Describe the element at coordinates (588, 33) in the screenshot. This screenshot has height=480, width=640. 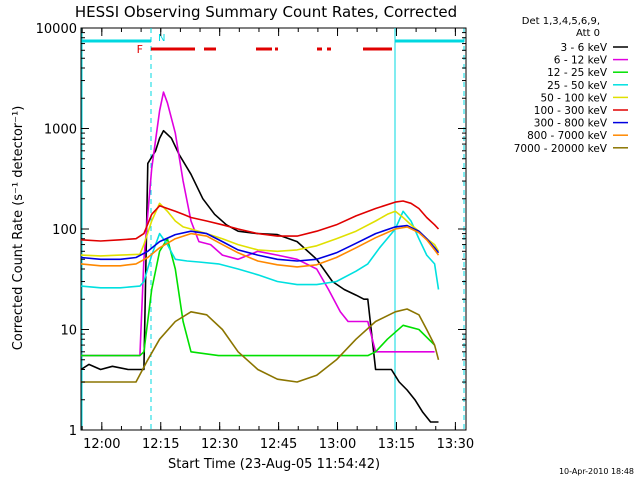
I see `legend-header: Att 0` at that location.